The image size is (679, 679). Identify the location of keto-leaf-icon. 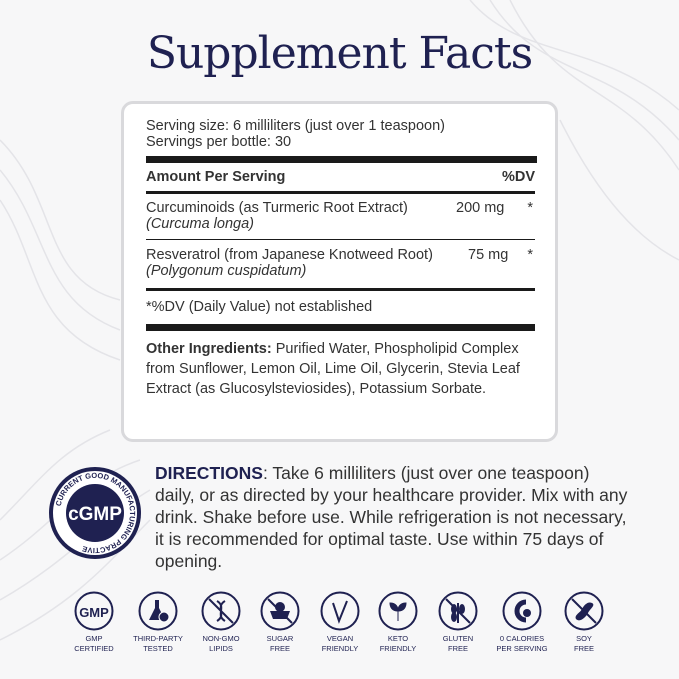
(398, 611).